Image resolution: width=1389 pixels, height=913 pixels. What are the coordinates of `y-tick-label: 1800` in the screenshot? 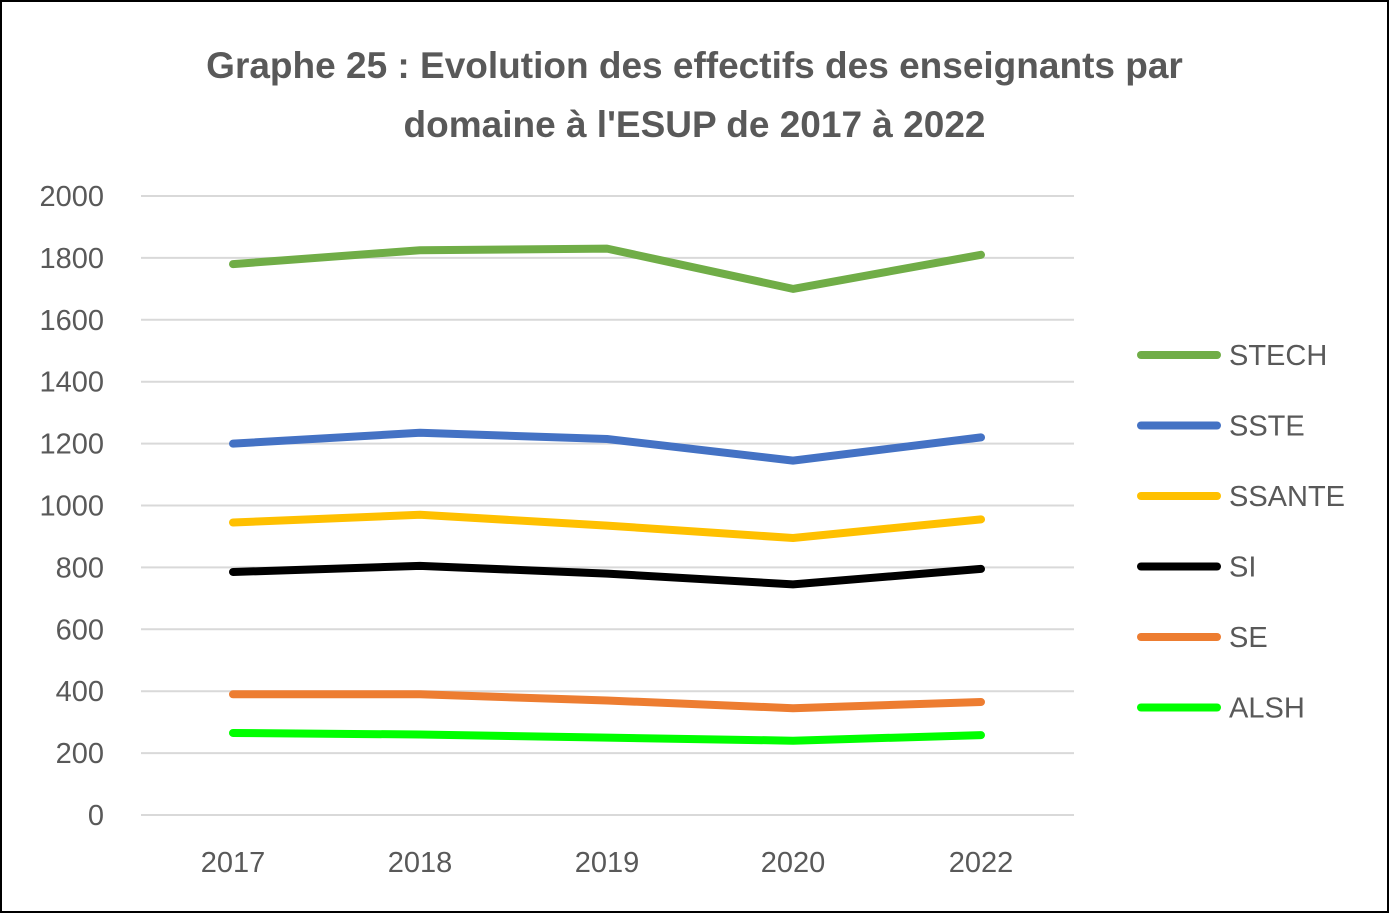 It's located at (71, 259).